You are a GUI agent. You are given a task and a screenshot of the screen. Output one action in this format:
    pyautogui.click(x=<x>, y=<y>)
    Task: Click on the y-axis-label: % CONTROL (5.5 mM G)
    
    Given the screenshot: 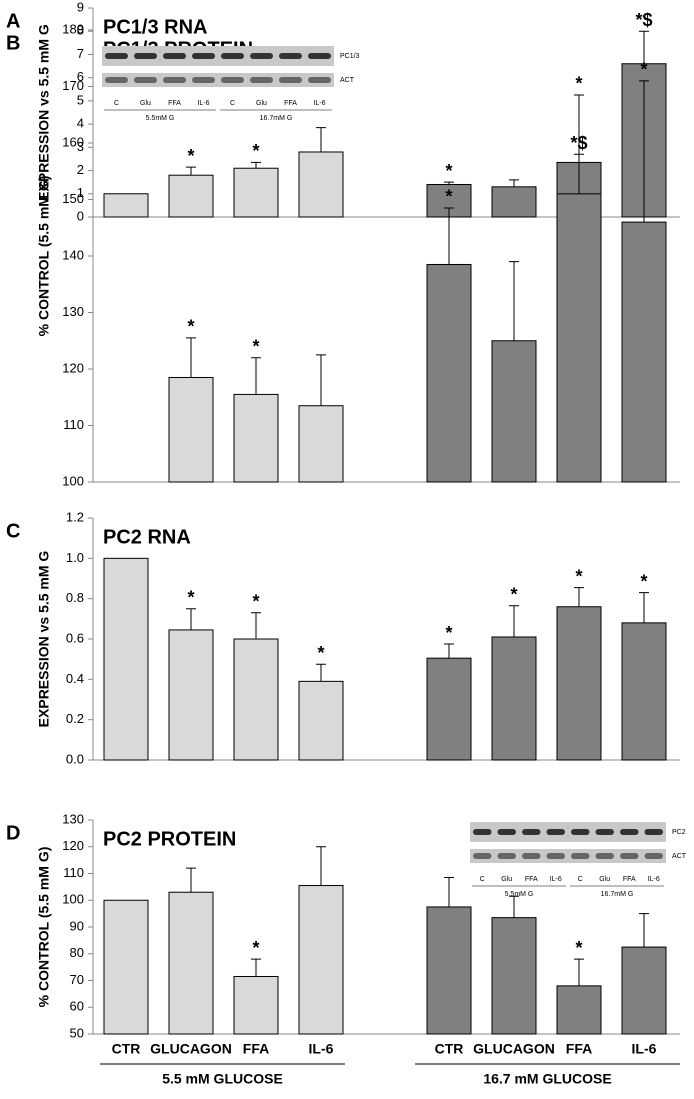 What is the action you would take?
    pyautogui.click(x=44, y=927)
    